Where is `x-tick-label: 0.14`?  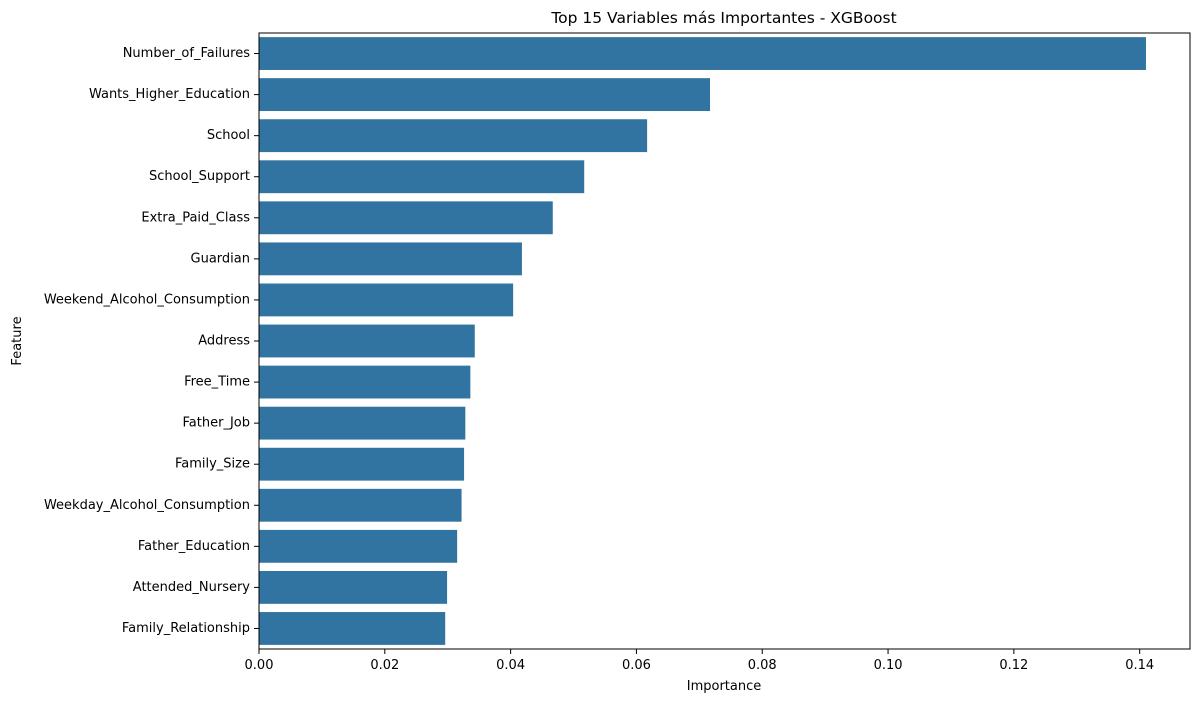 x-tick-label: 0.14 is located at coordinates (1139, 665).